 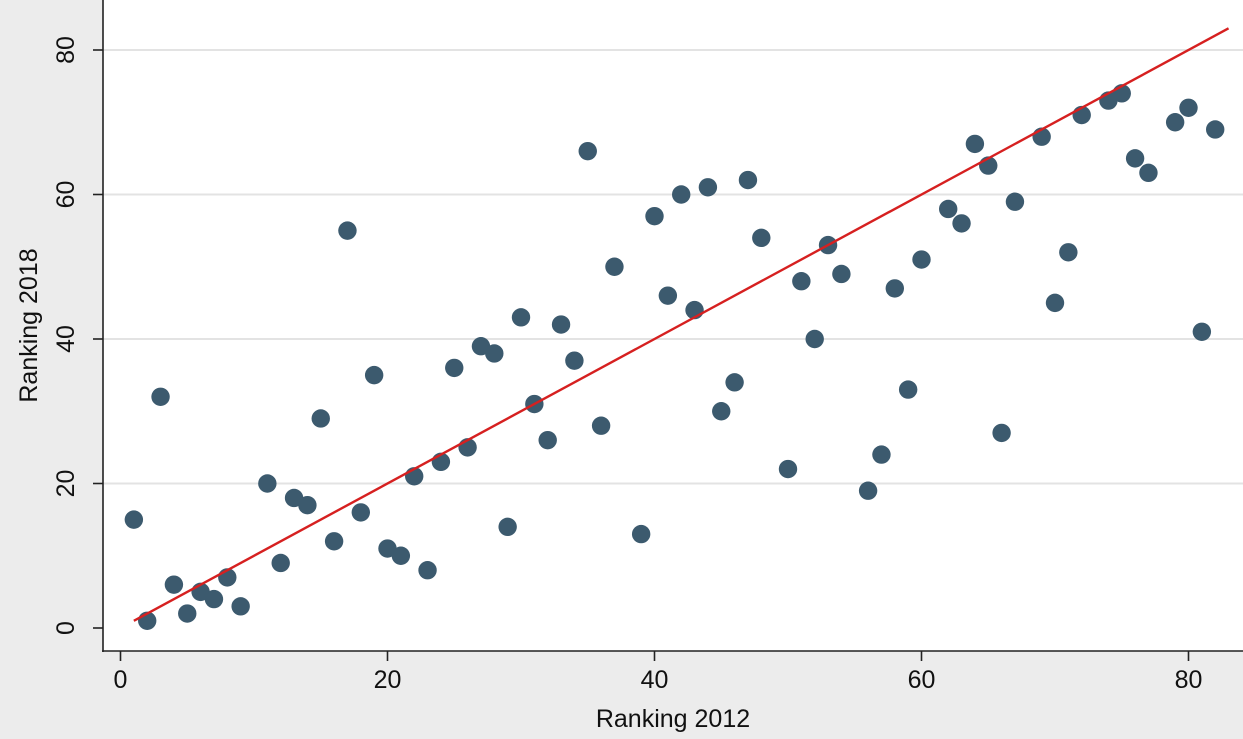 I want to click on y-axis-title: Ranking 2018, so click(x=29, y=325).